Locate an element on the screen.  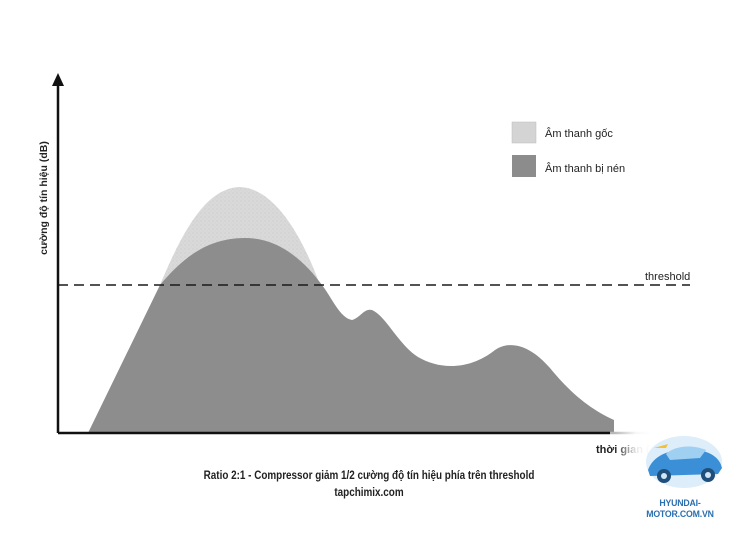
legend: Âm thanh gốc Âm thanh bị nén is located at coordinates (568, 149).